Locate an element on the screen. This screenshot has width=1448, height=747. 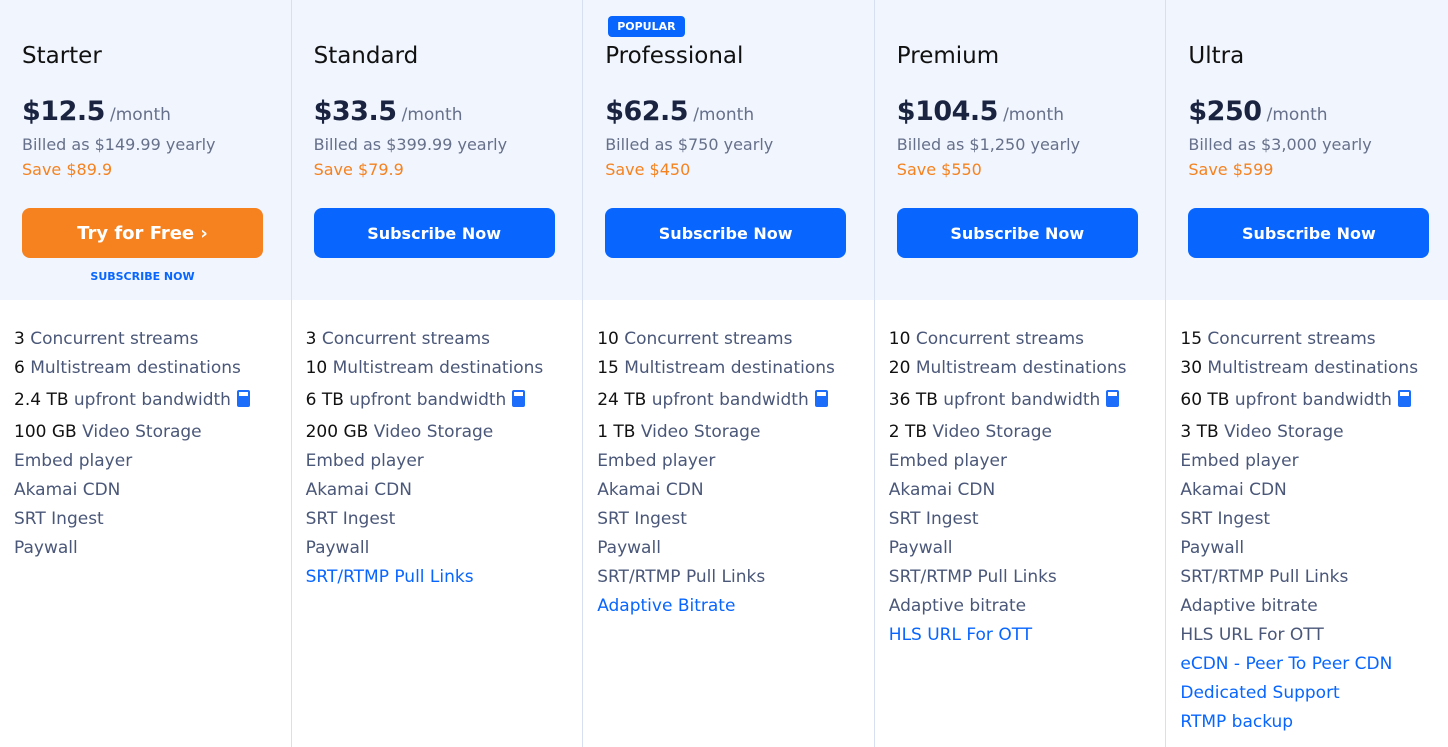
billed-yearly: Billed as $3,000 yearly is located at coordinates (1280, 144).